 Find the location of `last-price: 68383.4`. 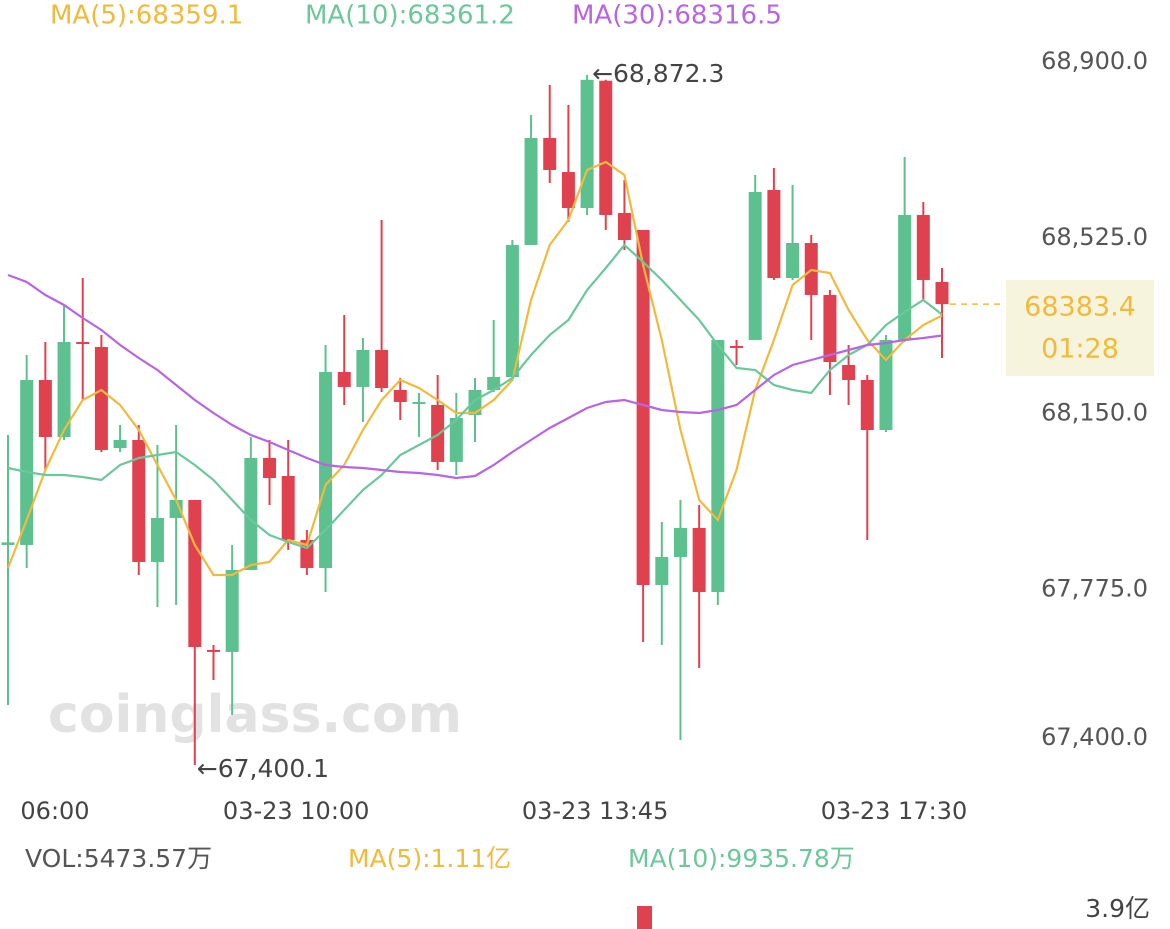

last-price: 68383.4 is located at coordinates (1080, 307).